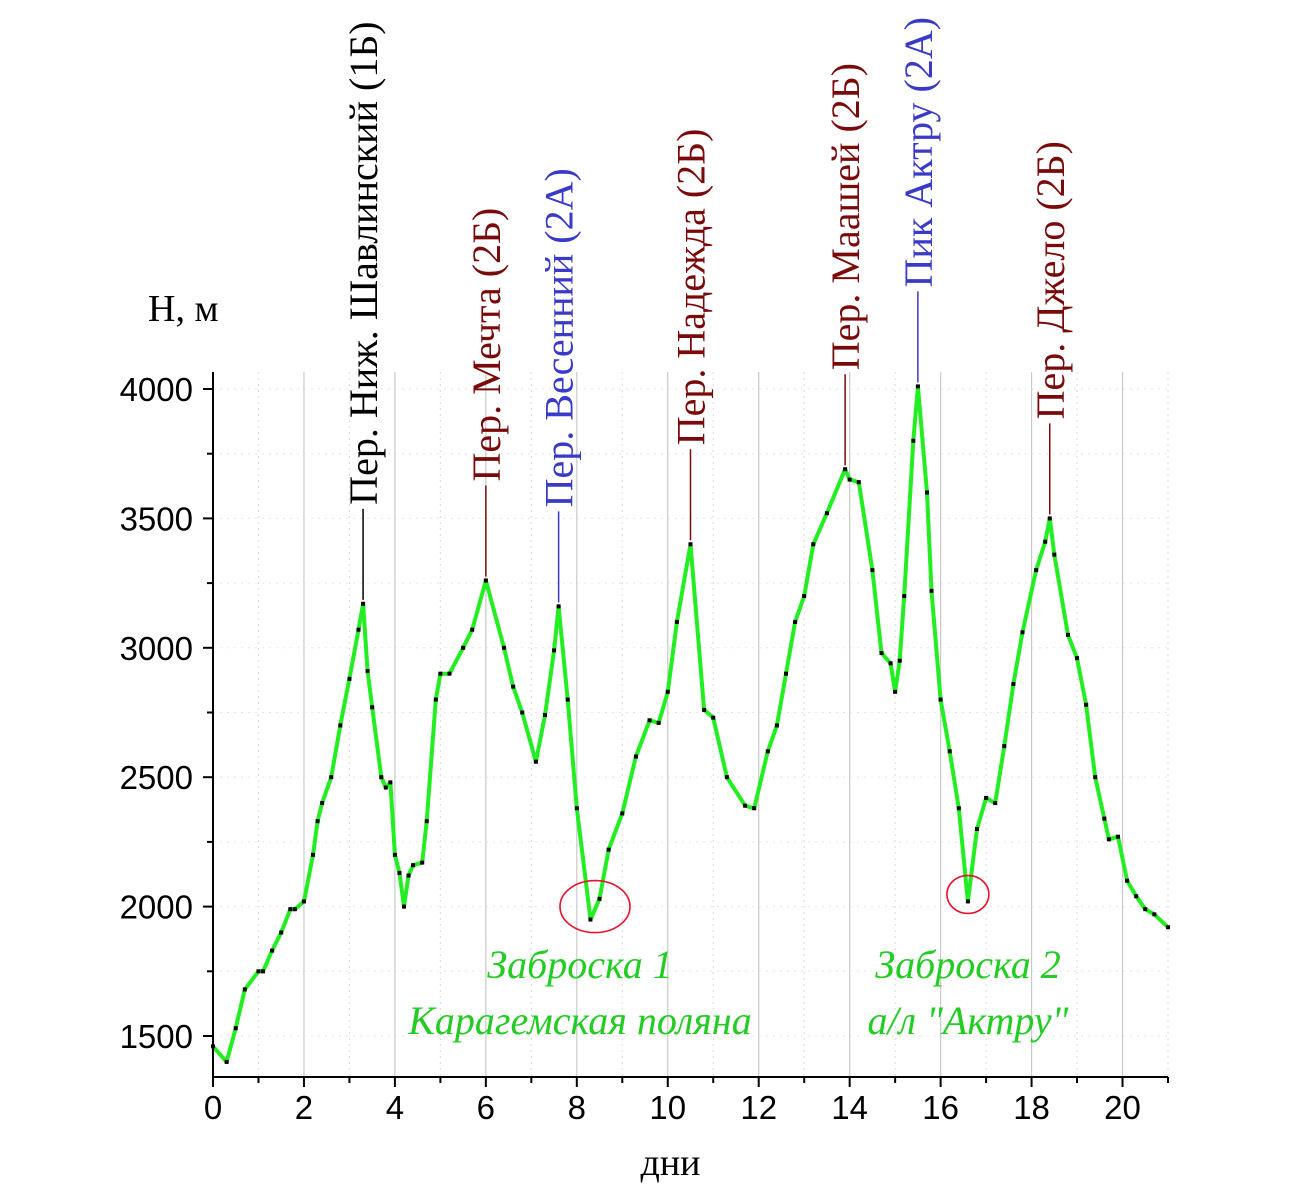 Image resolution: width=1298 pixels, height=1204 pixels. Describe the element at coordinates (758, 1107) in the screenshot. I see `x-tick-label: 12` at that location.